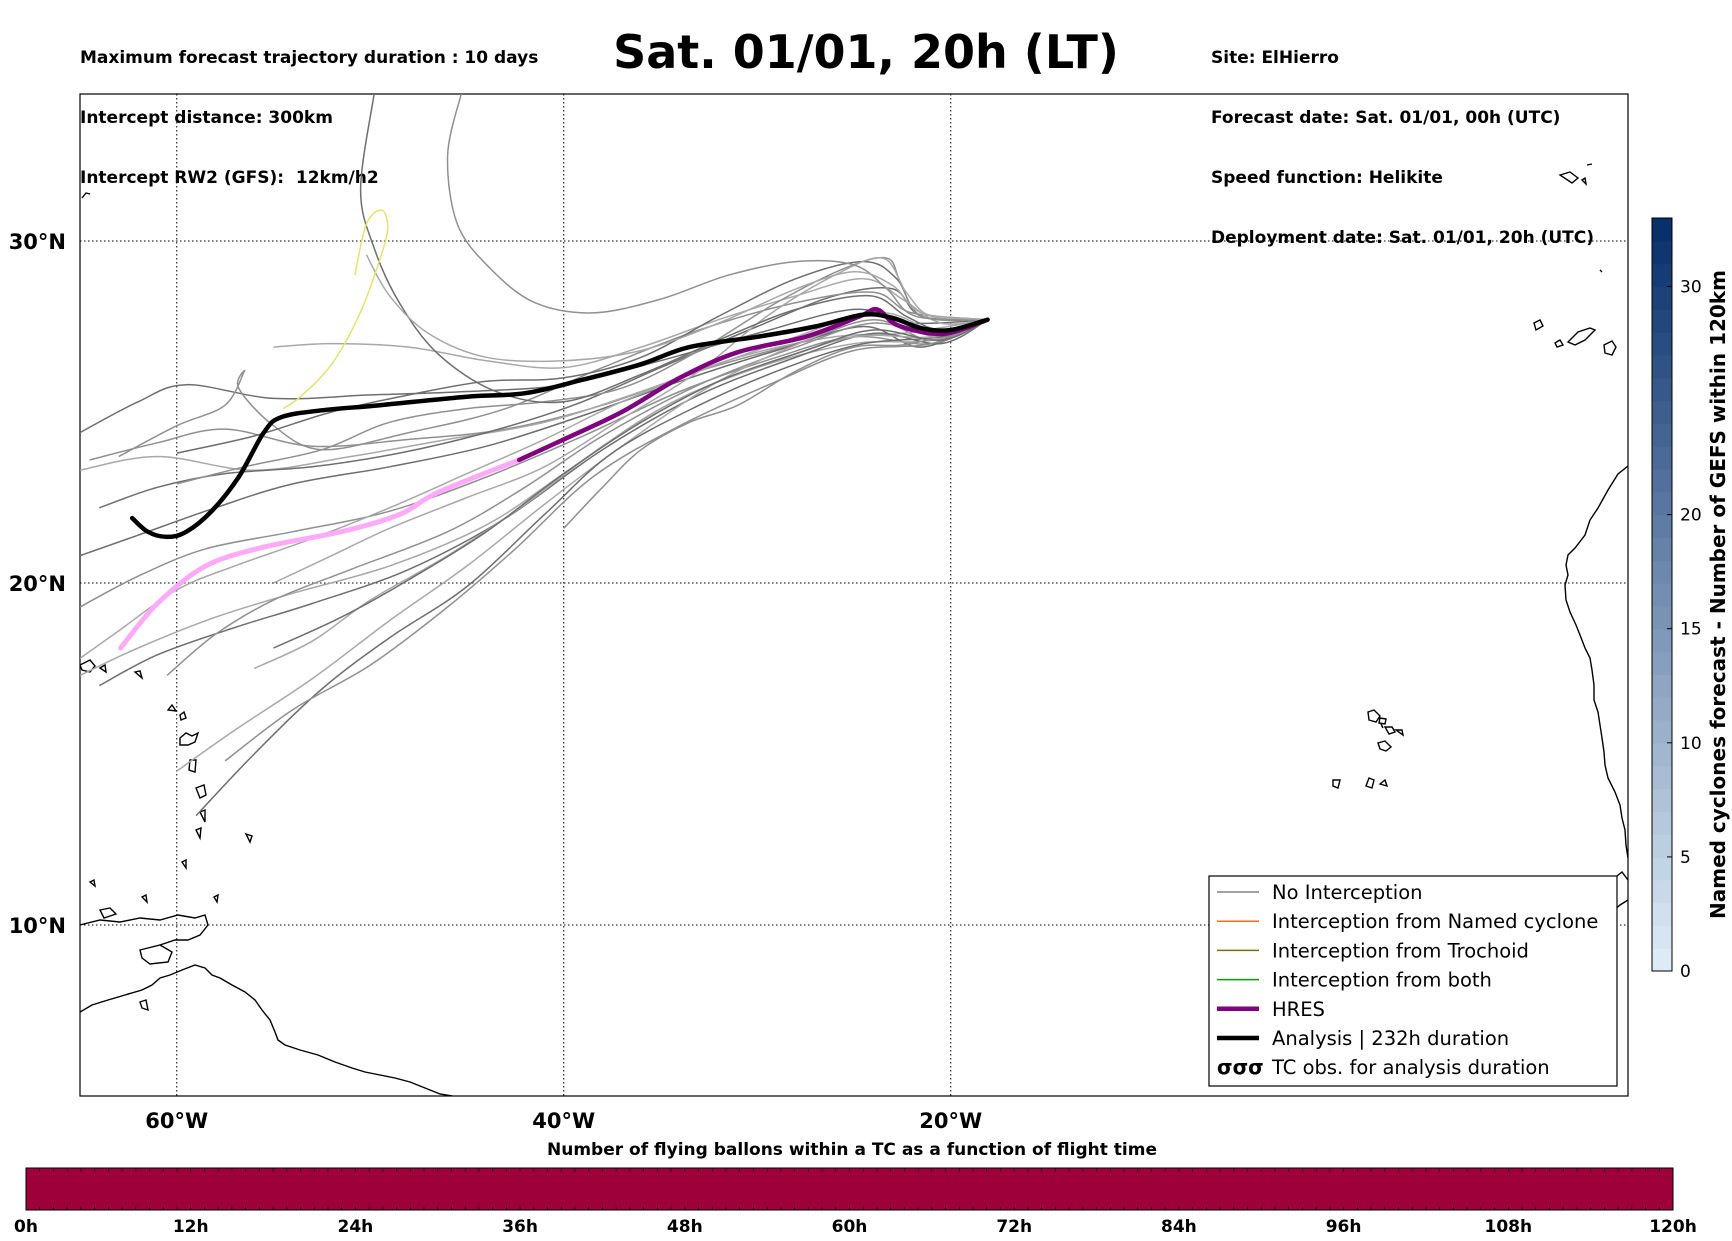 Image resolution: width=1732 pixels, height=1241 pixels. What do you see at coordinates (753, 384) in the screenshot?
I see `hres-trajectory` at bounding box center [753, 384].